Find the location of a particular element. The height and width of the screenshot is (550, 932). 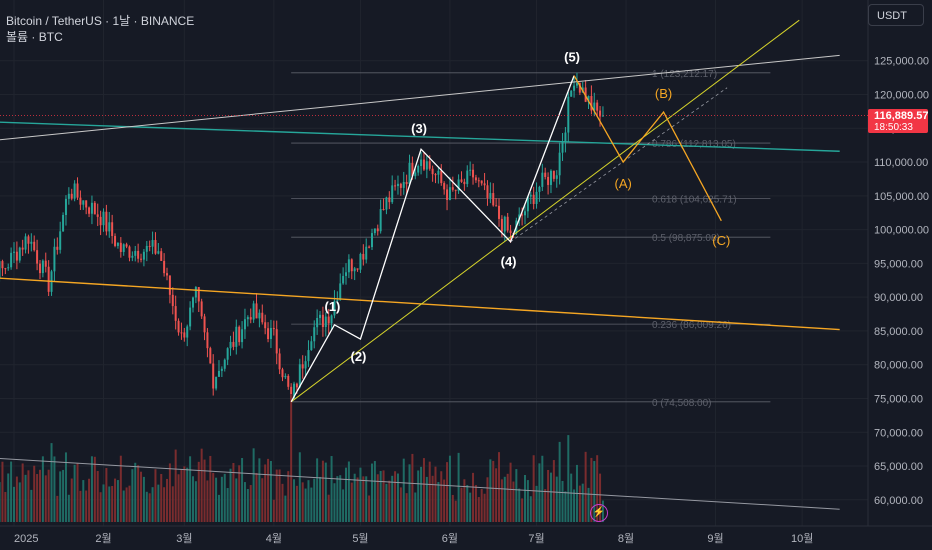

y-tick-label: 110,000.00 is located at coordinates (901, 163).